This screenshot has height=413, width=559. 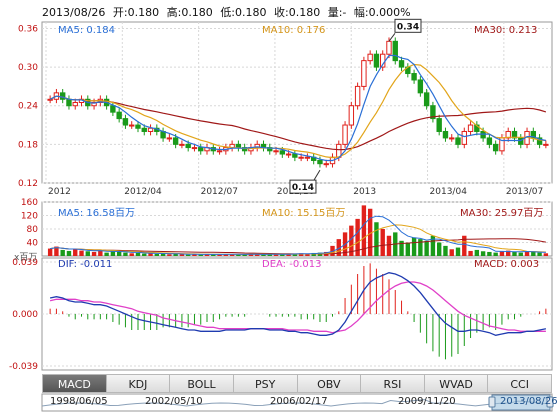 I want to click on tab-psy: PSY, so click(x=265, y=383).